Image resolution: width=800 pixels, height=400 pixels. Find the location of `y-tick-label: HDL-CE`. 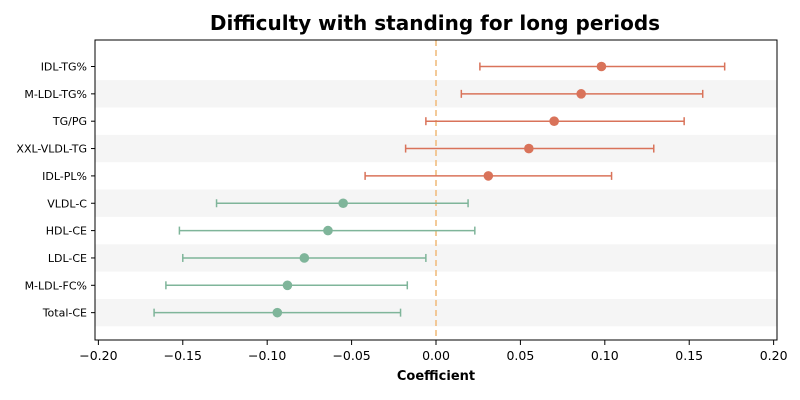

y-tick-label: HDL-CE is located at coordinates (66, 231).